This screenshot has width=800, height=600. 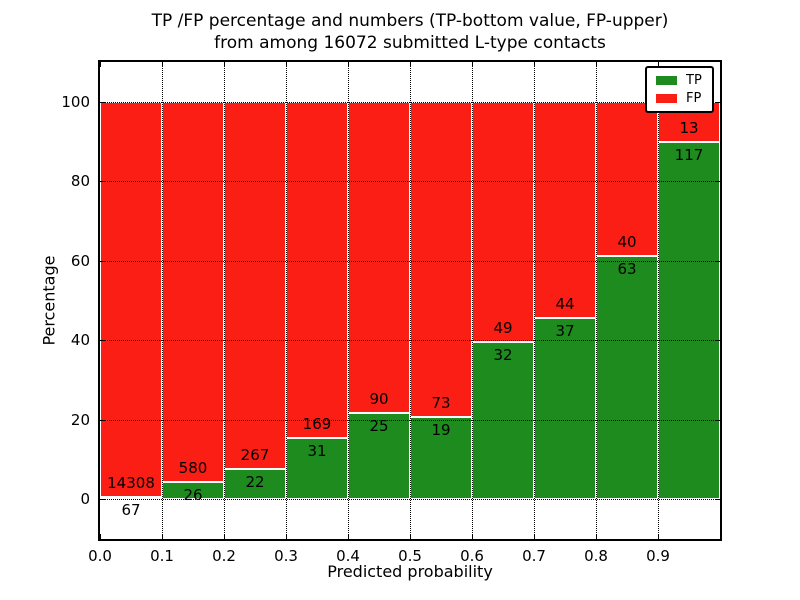 I want to click on y-tick-label: 80, so click(x=80, y=181).